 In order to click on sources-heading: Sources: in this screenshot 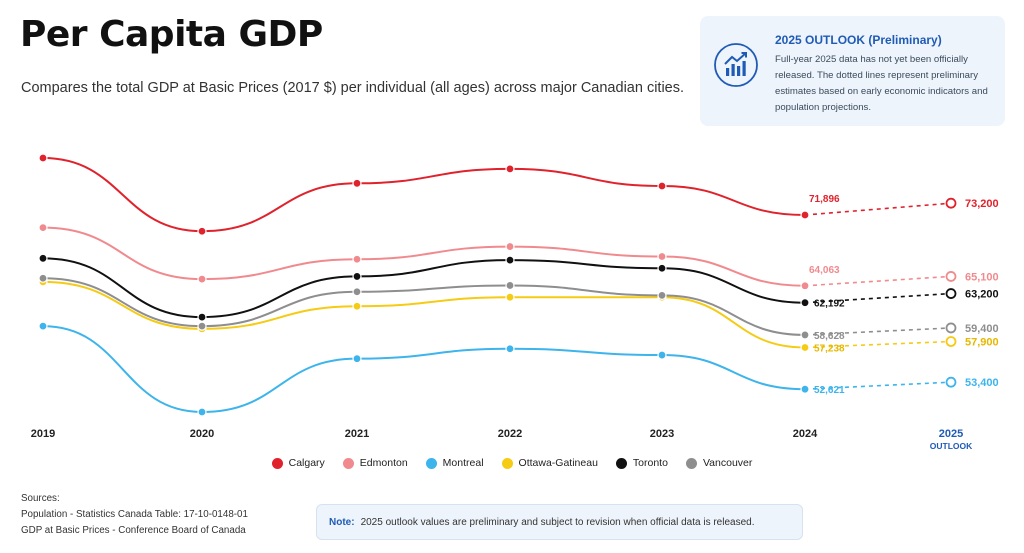, I will do `click(40, 498)`.